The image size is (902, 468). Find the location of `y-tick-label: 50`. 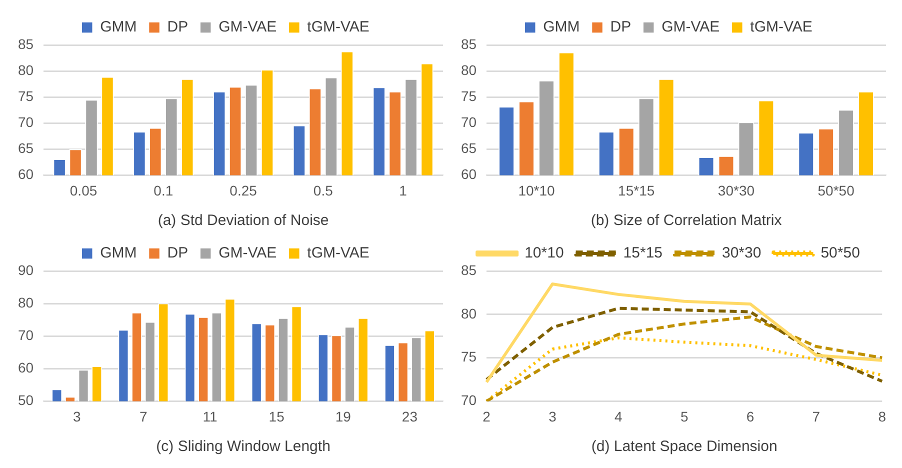

y-tick-label: 50 is located at coordinates (26, 400).